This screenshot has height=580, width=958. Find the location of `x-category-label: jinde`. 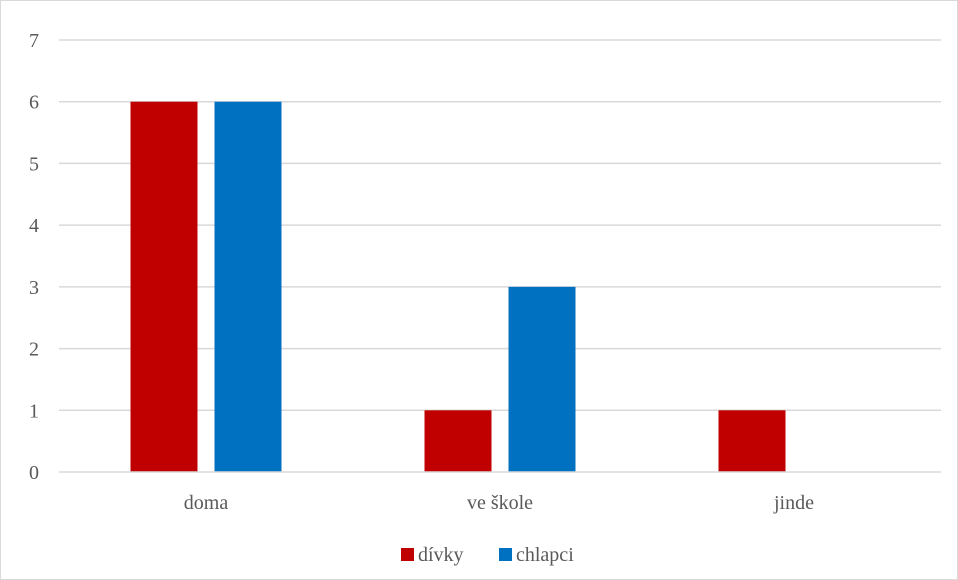

x-category-label: jinde is located at coordinates (793, 503).